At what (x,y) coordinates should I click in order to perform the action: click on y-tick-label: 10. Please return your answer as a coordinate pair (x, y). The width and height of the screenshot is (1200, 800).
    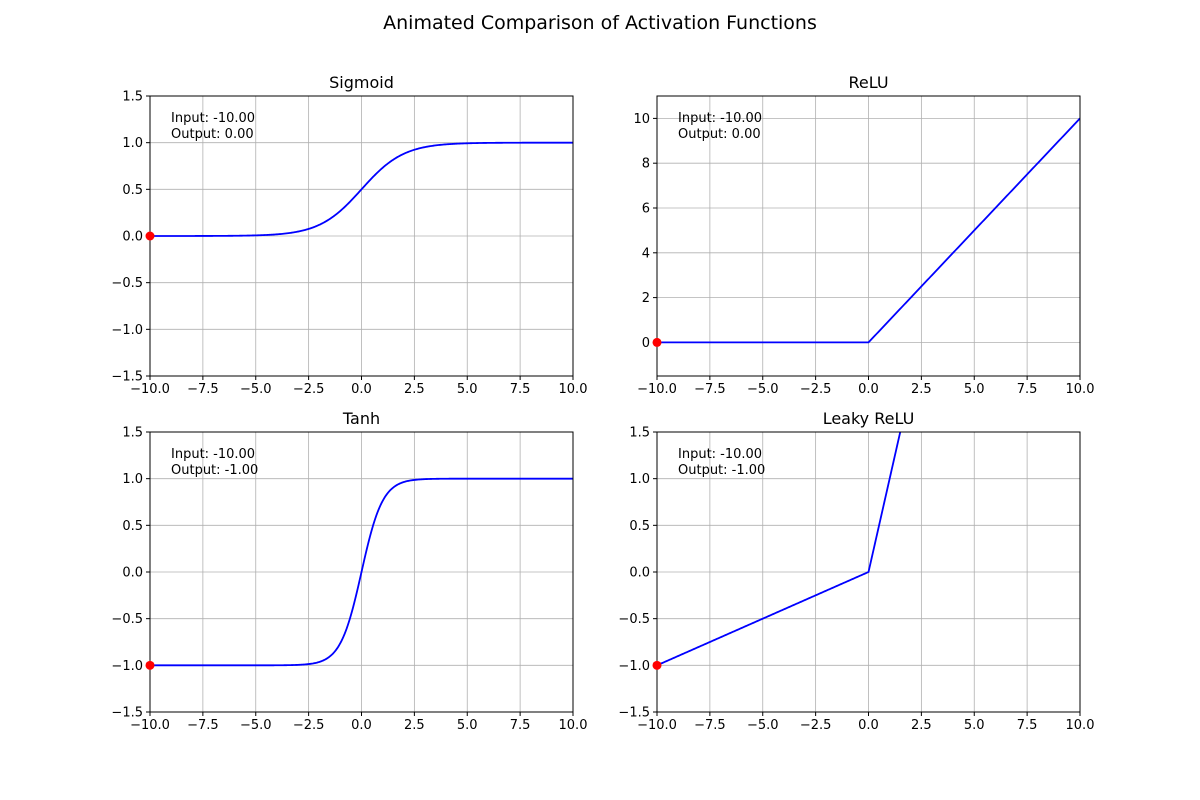
    Looking at the image, I should click on (641, 119).